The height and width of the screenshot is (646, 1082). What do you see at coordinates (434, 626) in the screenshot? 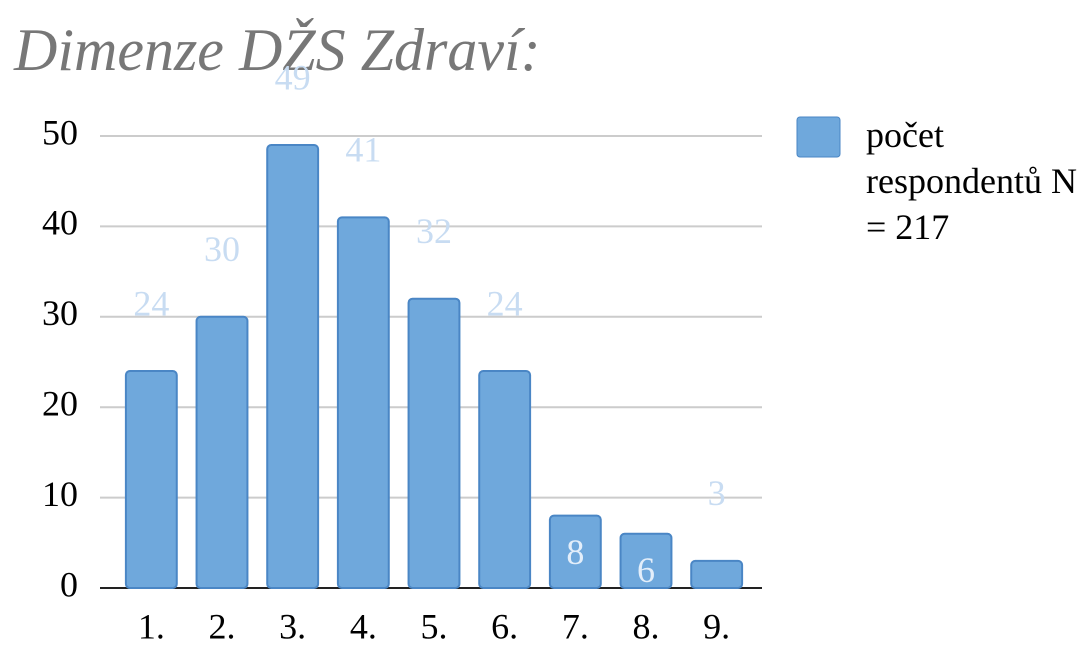
I see `x-tick-label: 5.` at bounding box center [434, 626].